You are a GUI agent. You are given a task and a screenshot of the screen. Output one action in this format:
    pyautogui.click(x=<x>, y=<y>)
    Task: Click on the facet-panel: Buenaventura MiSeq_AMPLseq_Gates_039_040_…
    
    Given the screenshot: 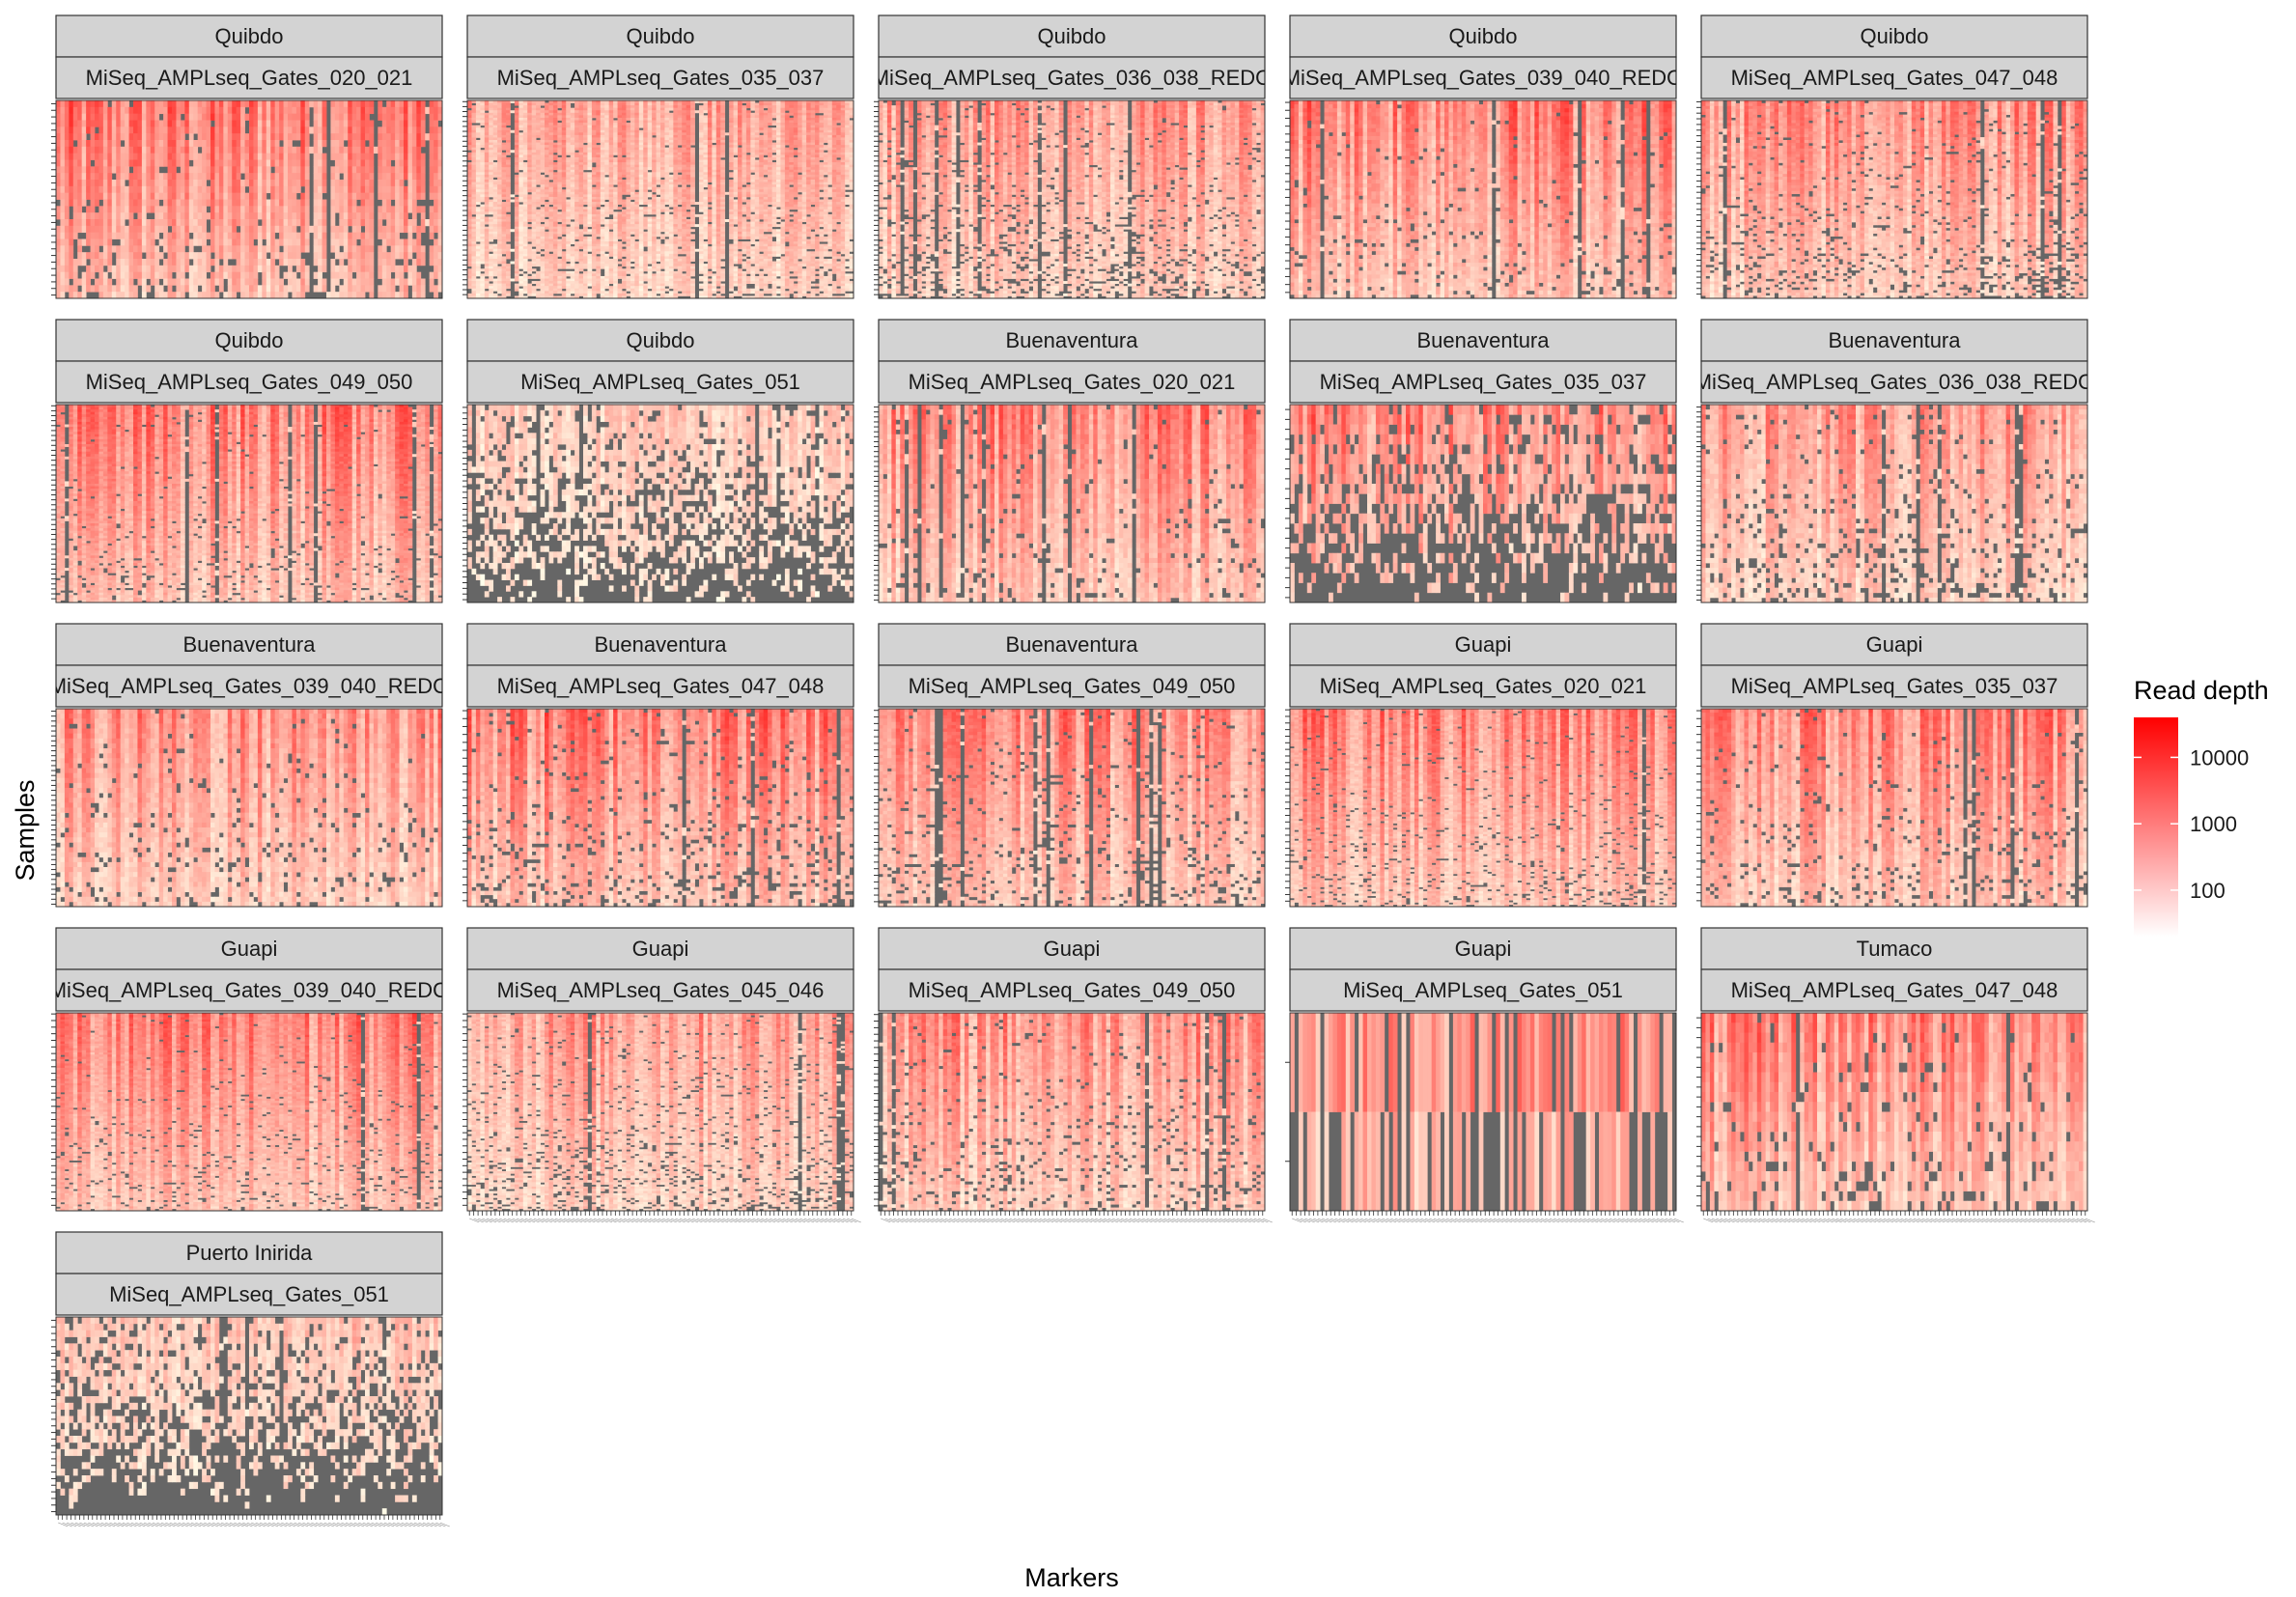 What is the action you would take?
    pyautogui.click(x=250, y=765)
    